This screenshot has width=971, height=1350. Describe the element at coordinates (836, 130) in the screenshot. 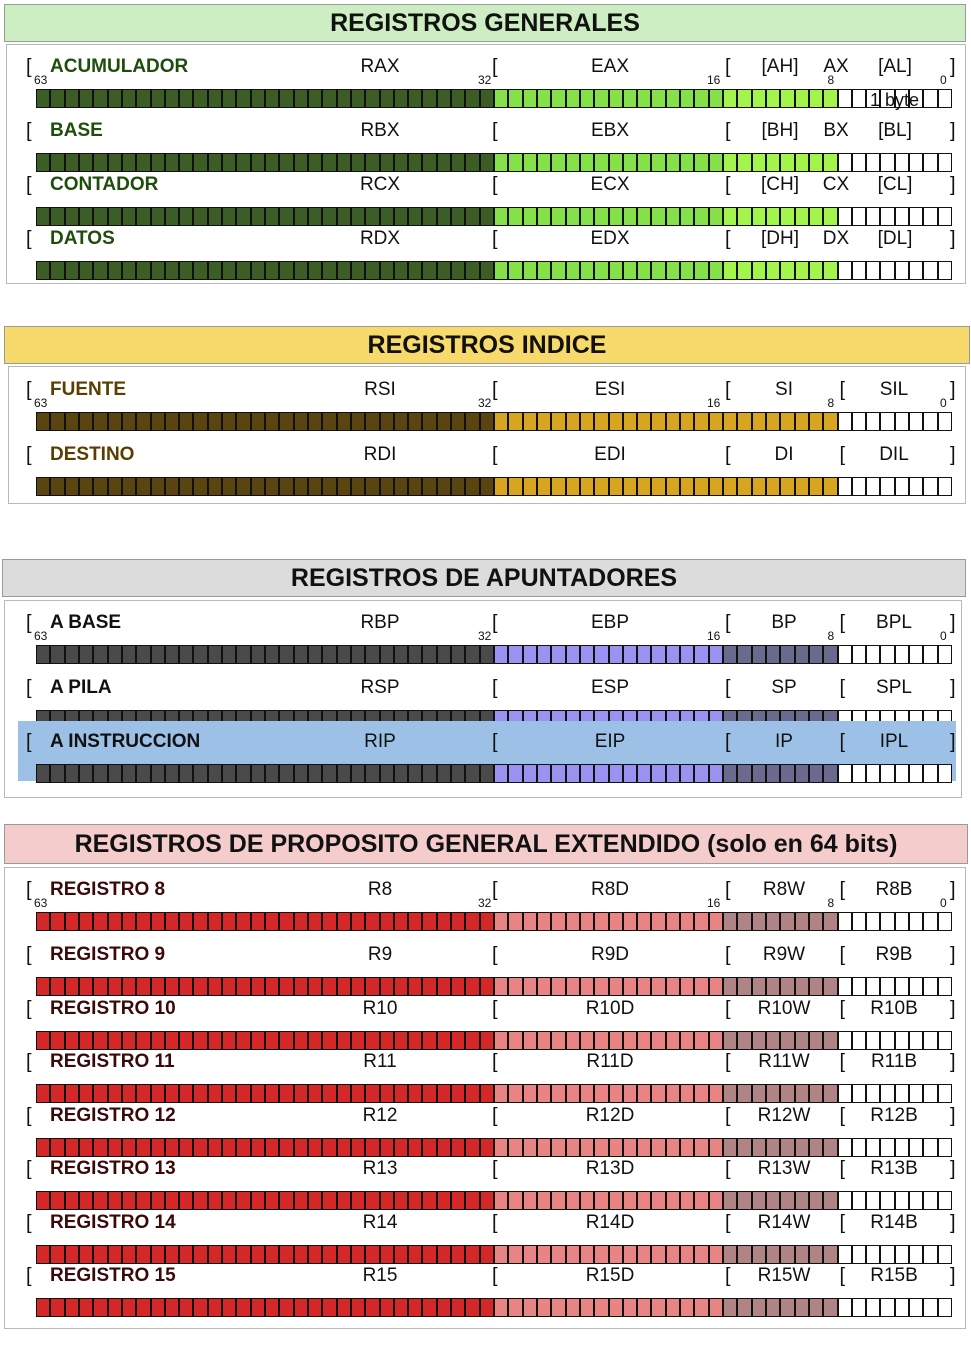

I see `register-16bit: BX` at that location.